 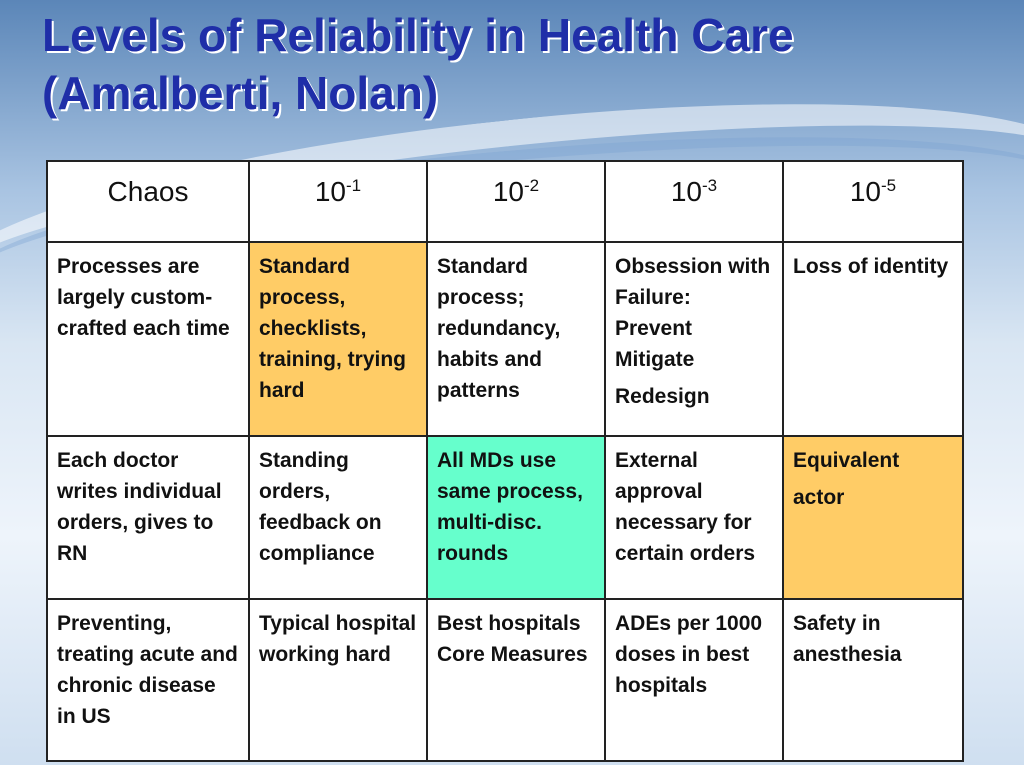 What do you see at coordinates (240, 93) in the screenshot?
I see `slide-title-line2: (Amalberti, Nolan)` at bounding box center [240, 93].